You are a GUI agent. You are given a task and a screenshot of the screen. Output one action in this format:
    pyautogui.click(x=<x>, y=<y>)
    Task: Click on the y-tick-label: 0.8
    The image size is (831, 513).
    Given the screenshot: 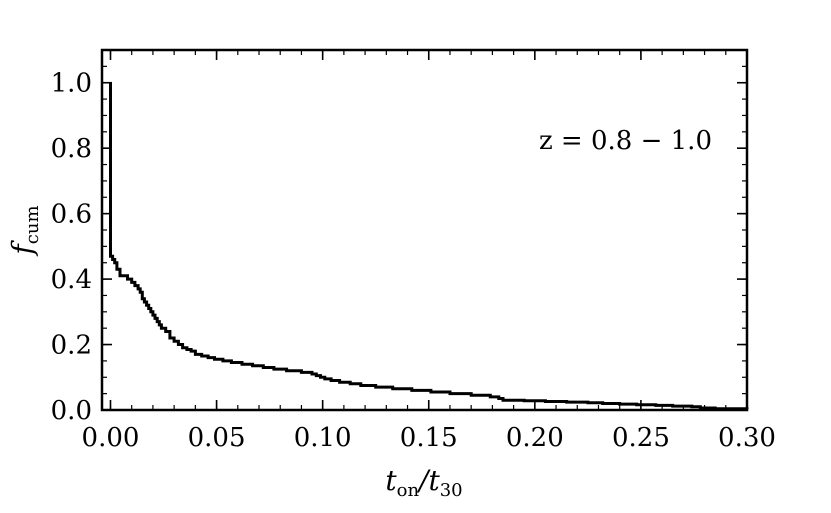 What is the action you would take?
    pyautogui.click(x=71, y=149)
    